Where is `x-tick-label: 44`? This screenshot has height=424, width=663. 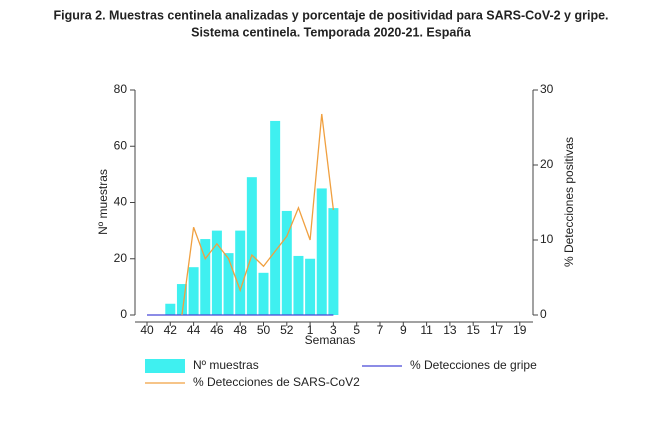 x-tick-label: 44 is located at coordinates (194, 330).